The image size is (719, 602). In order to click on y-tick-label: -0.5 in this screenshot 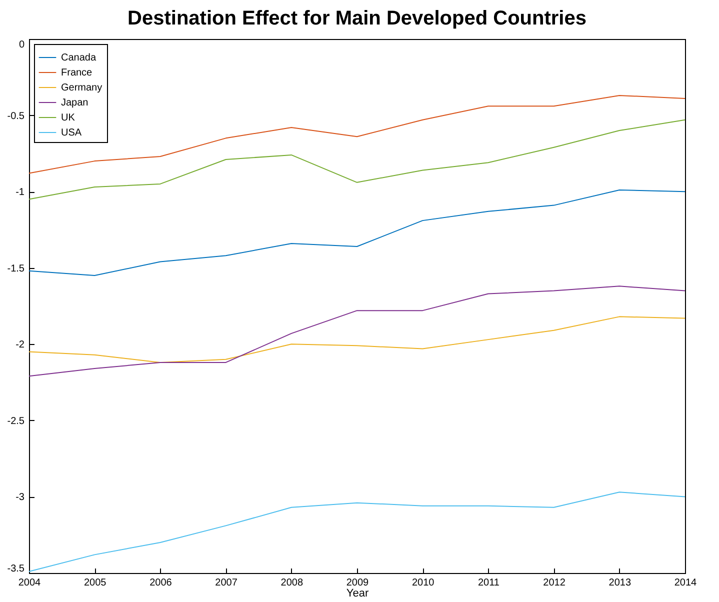, I will do `click(16, 116)`.